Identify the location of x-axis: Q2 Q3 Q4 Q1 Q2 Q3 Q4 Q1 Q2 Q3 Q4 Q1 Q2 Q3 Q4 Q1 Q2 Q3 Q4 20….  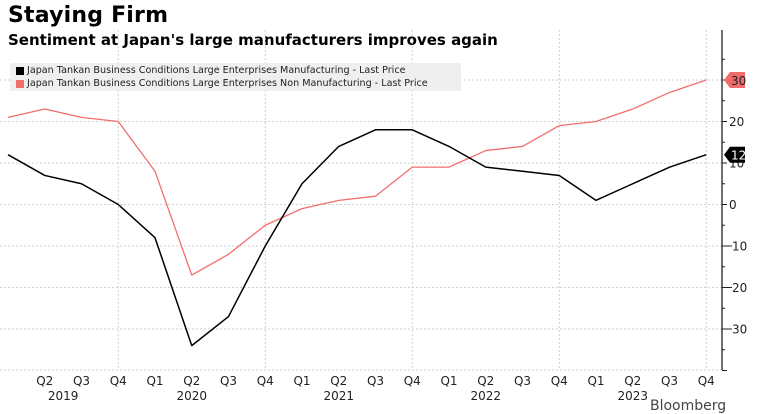
(375, 388).